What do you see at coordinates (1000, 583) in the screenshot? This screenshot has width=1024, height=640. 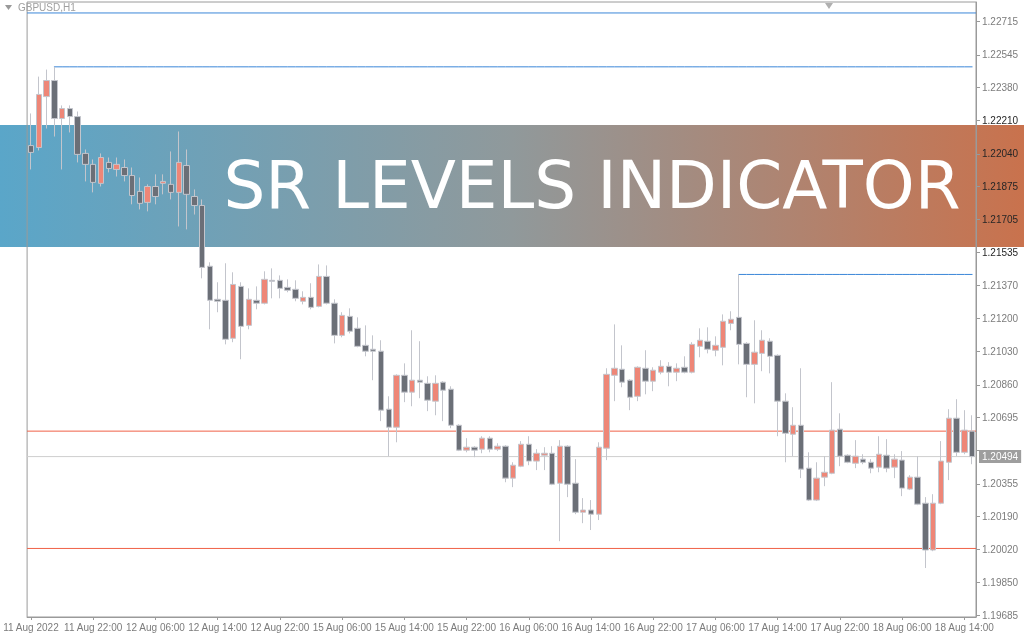 I see `y-tick-label: 1.19850` at bounding box center [1000, 583].